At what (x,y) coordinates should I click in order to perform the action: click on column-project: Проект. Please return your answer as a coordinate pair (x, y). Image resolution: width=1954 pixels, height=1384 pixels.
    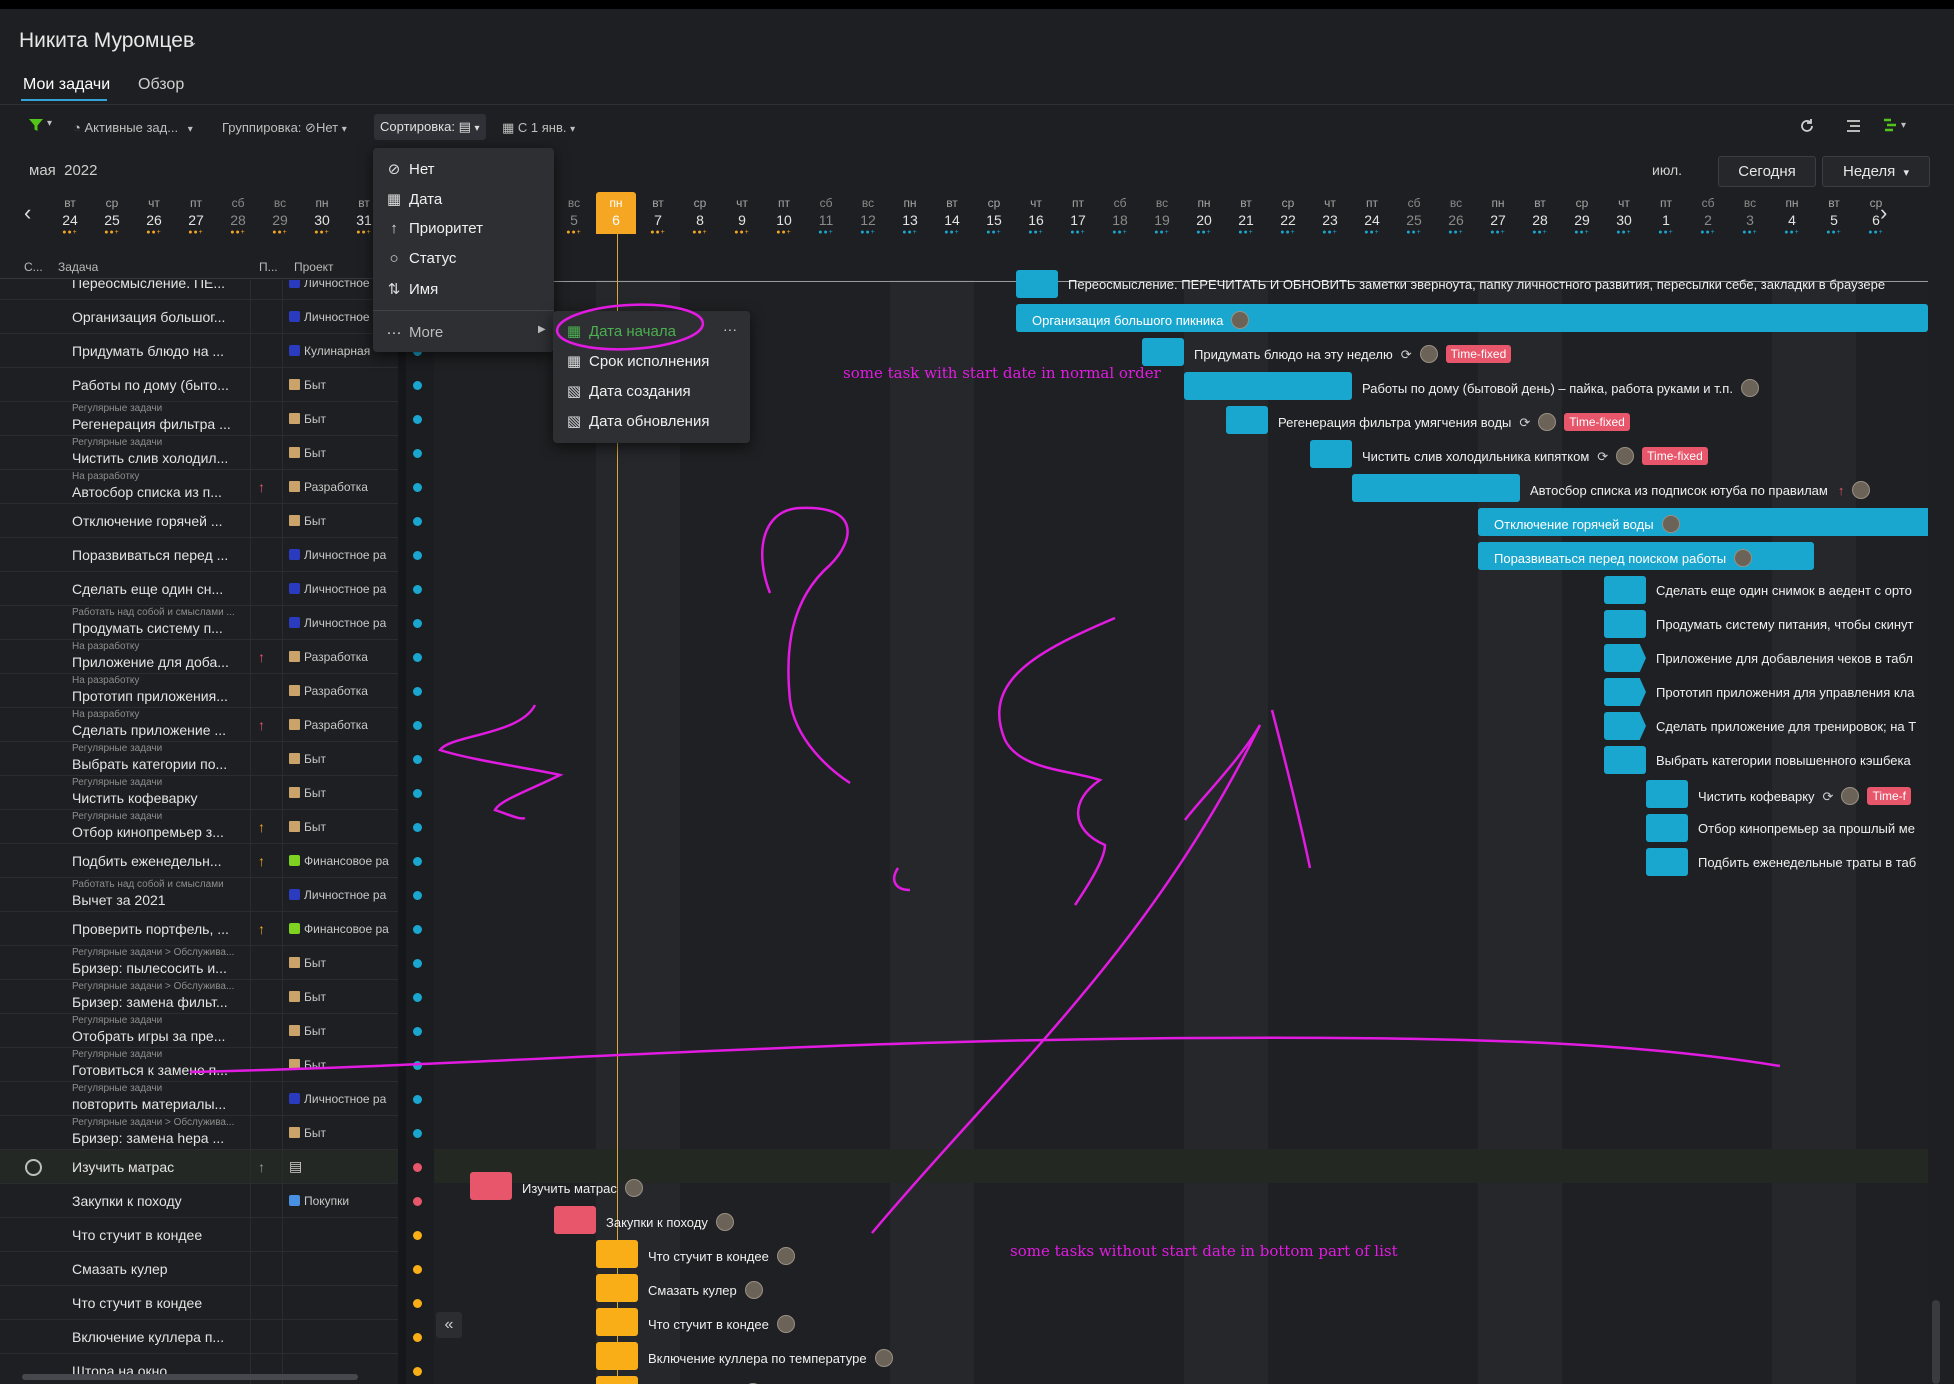
    Looking at the image, I should click on (314, 267).